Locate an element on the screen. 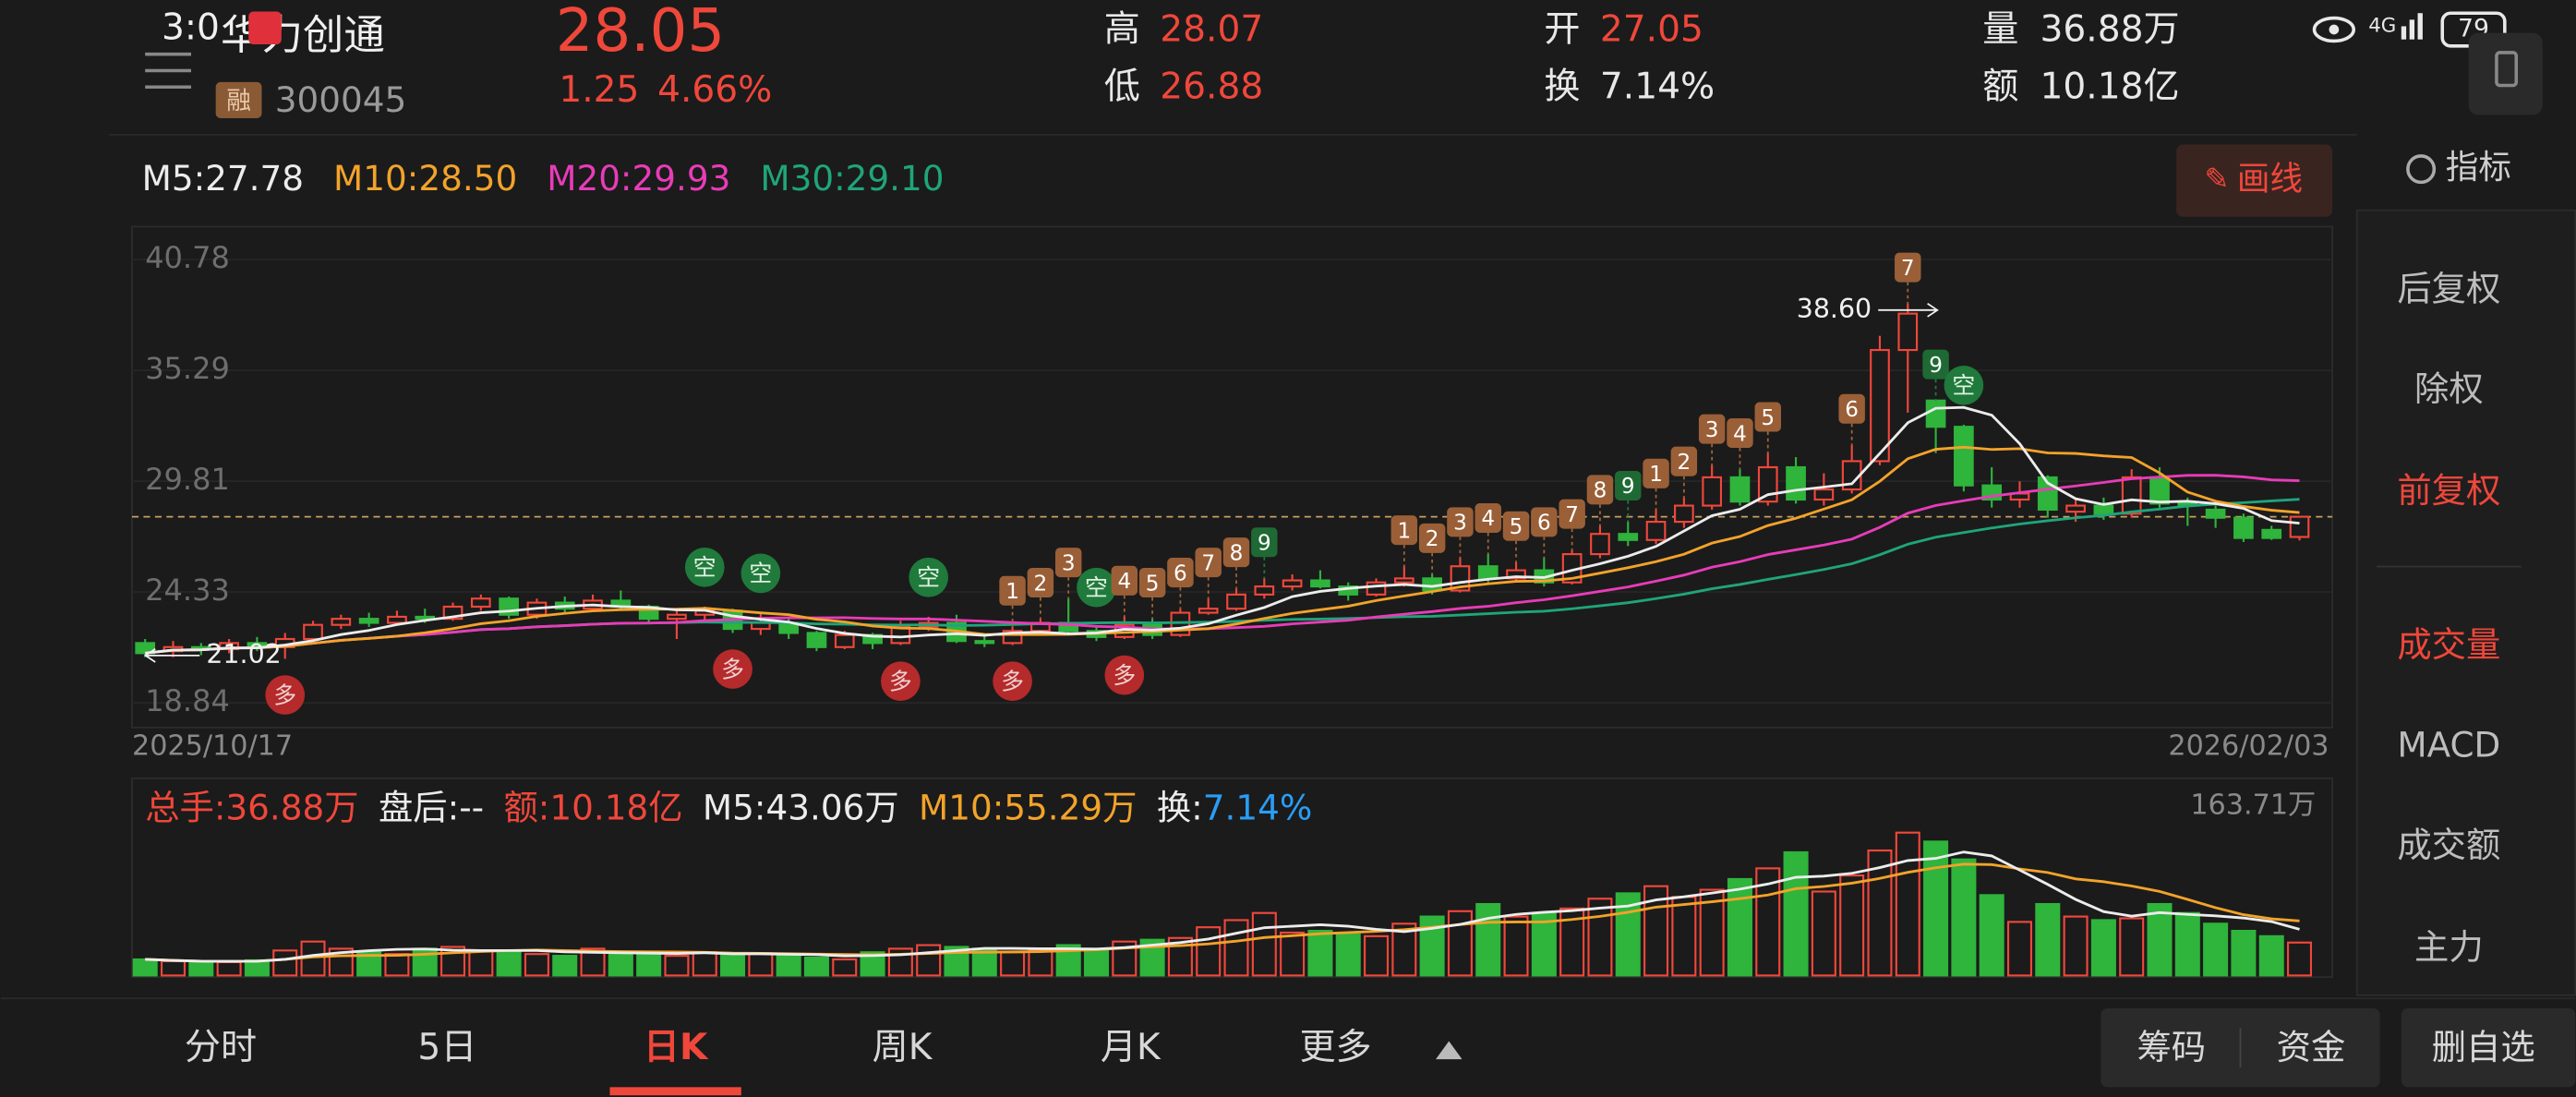 The width and height of the screenshot is (2576, 1097). sidebar-item: 后复权 is located at coordinates (2448, 288).